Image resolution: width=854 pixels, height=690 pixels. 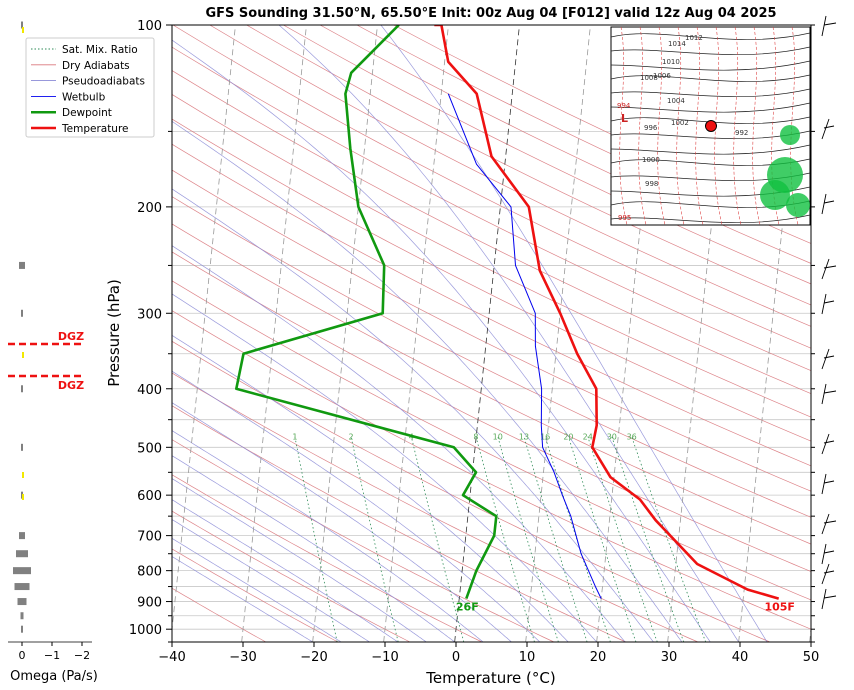 What do you see at coordinates (524, 437) in the screenshot?
I see `mixing-ratio-label: 13` at bounding box center [524, 437].